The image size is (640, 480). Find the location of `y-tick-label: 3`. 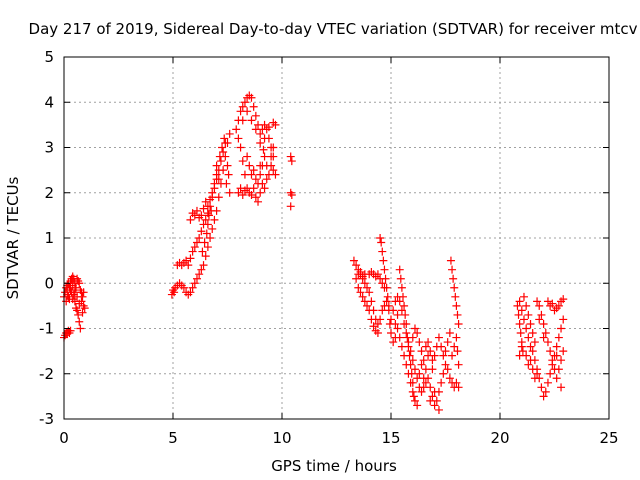

y-tick-label: 3 is located at coordinates (49, 148).